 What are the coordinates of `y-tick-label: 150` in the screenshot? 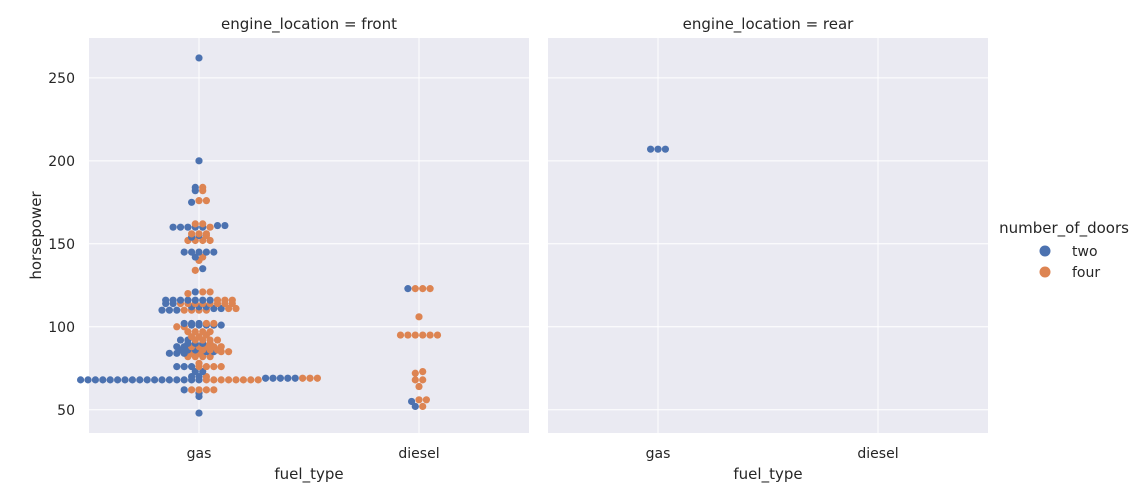 It's located at (61, 245).